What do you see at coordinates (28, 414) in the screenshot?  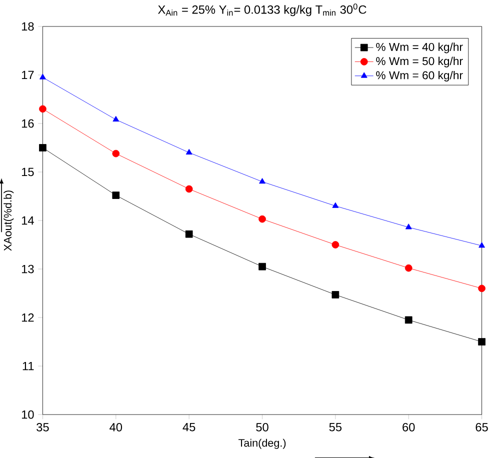 I see `y-tick-label: 10` at bounding box center [28, 414].